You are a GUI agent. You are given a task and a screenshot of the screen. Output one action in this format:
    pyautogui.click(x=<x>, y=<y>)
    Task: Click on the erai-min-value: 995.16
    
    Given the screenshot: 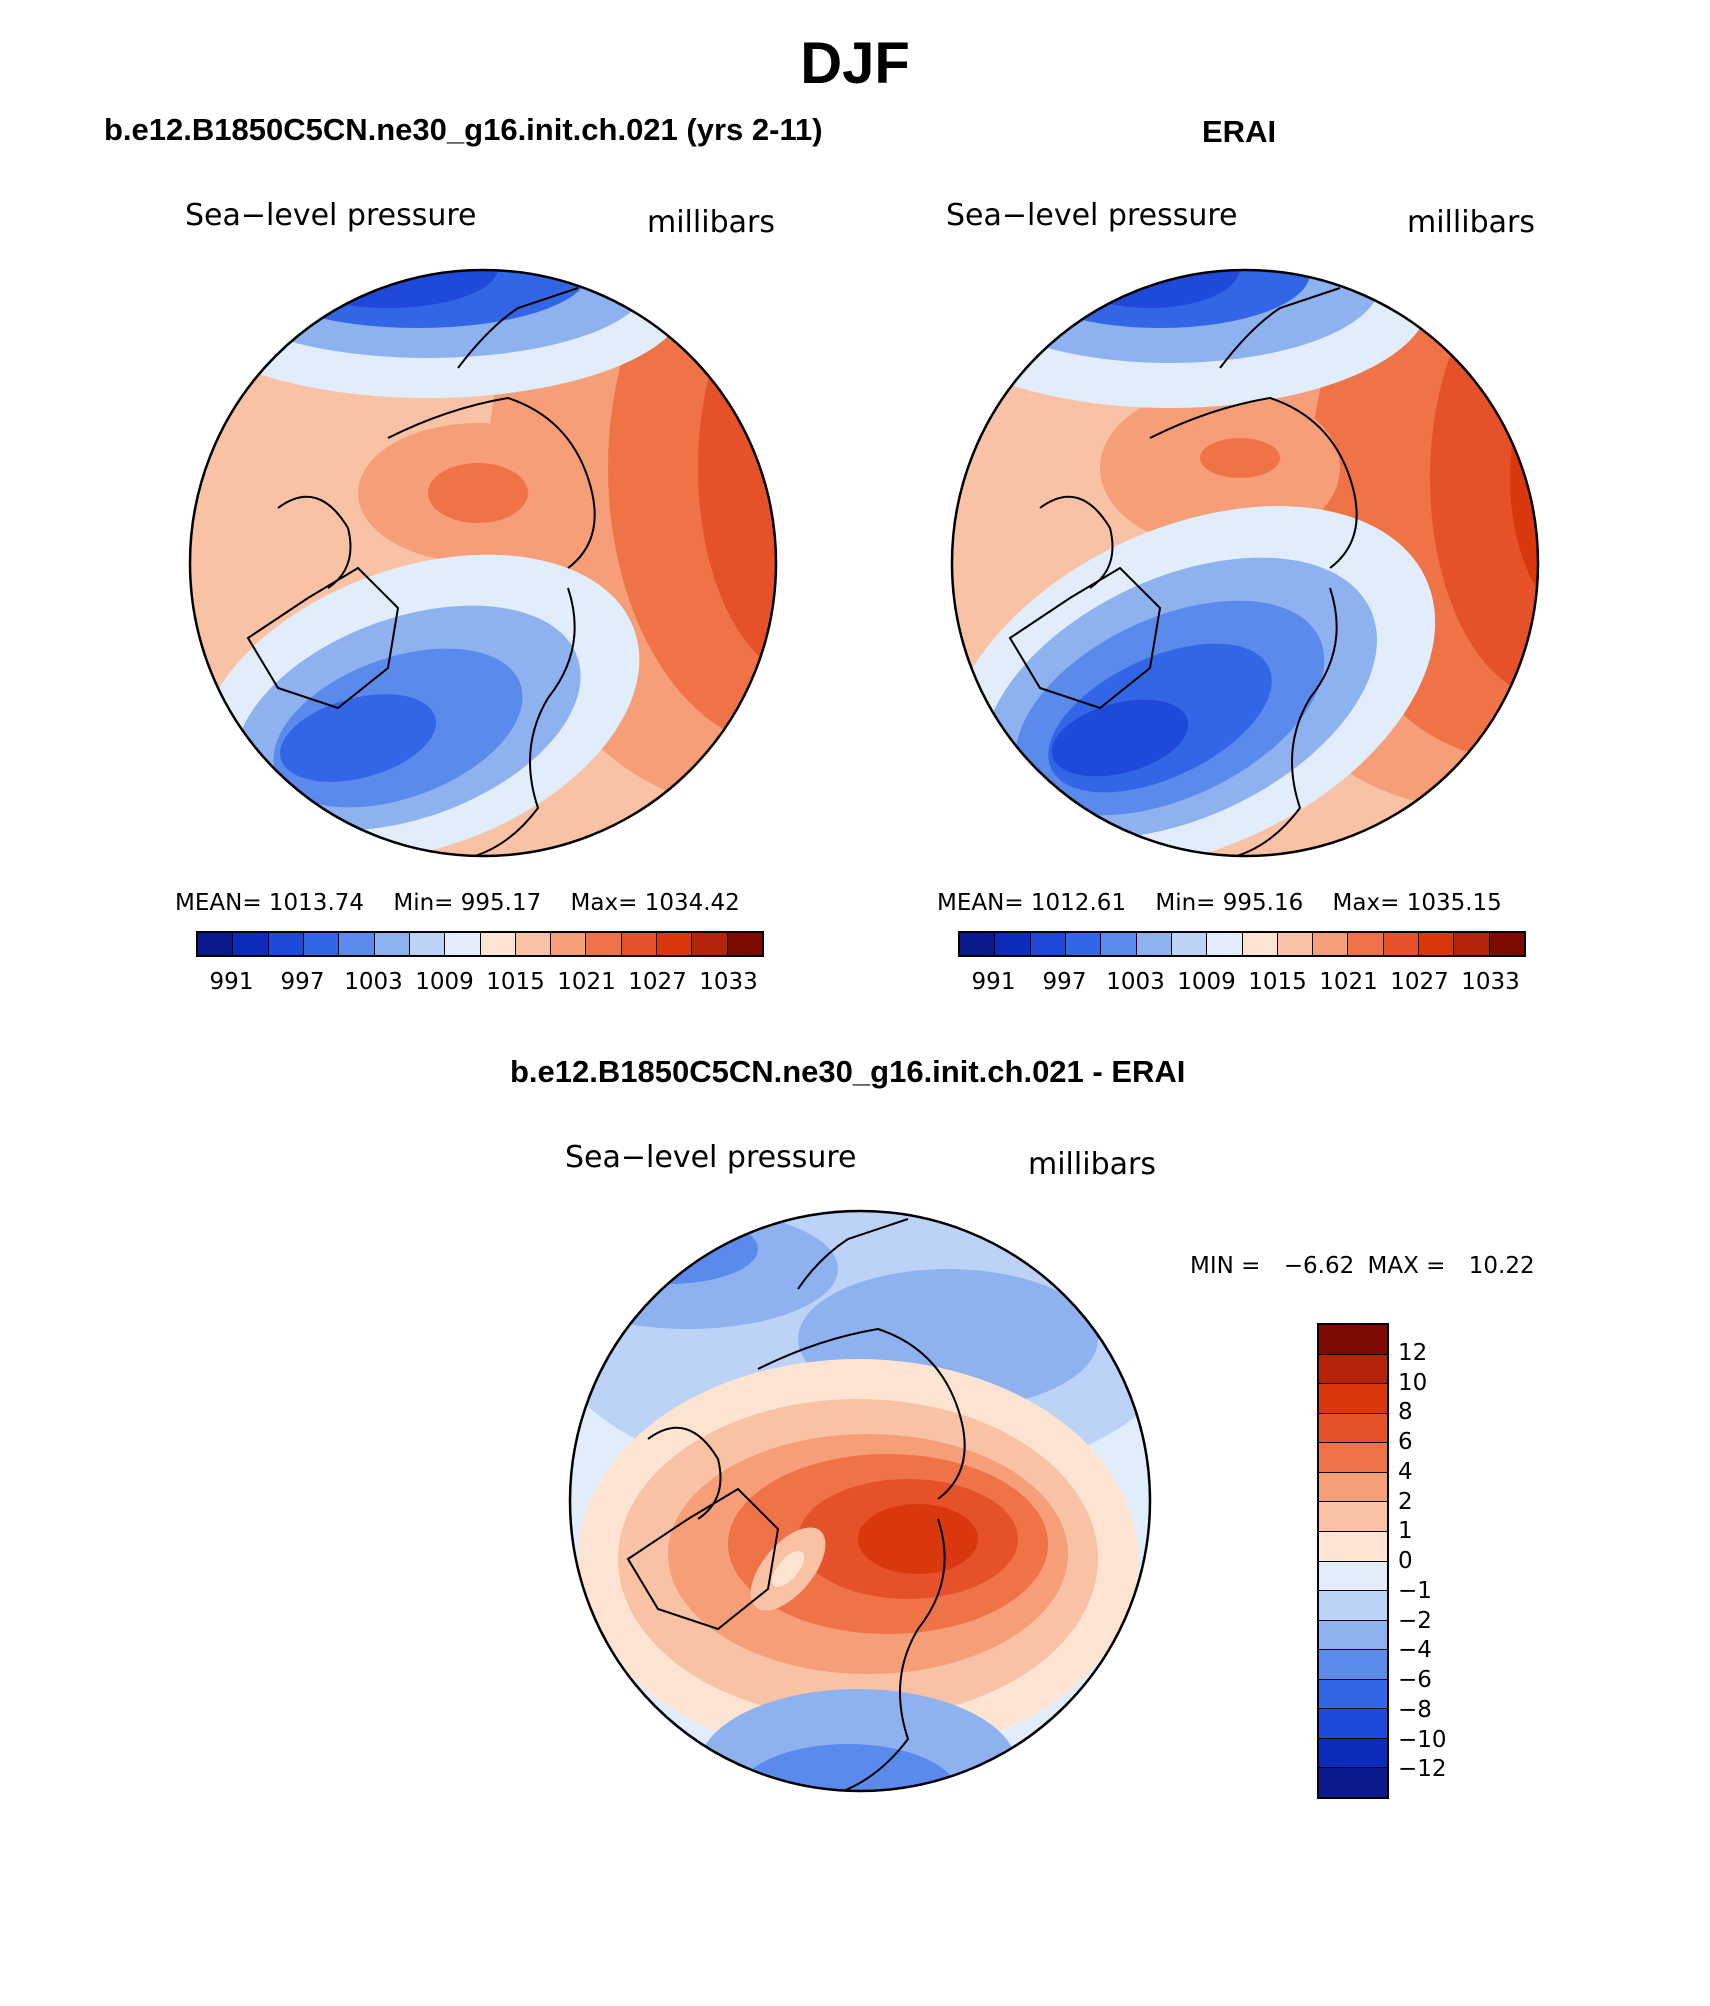 What is the action you would take?
    pyautogui.click(x=1263, y=903)
    